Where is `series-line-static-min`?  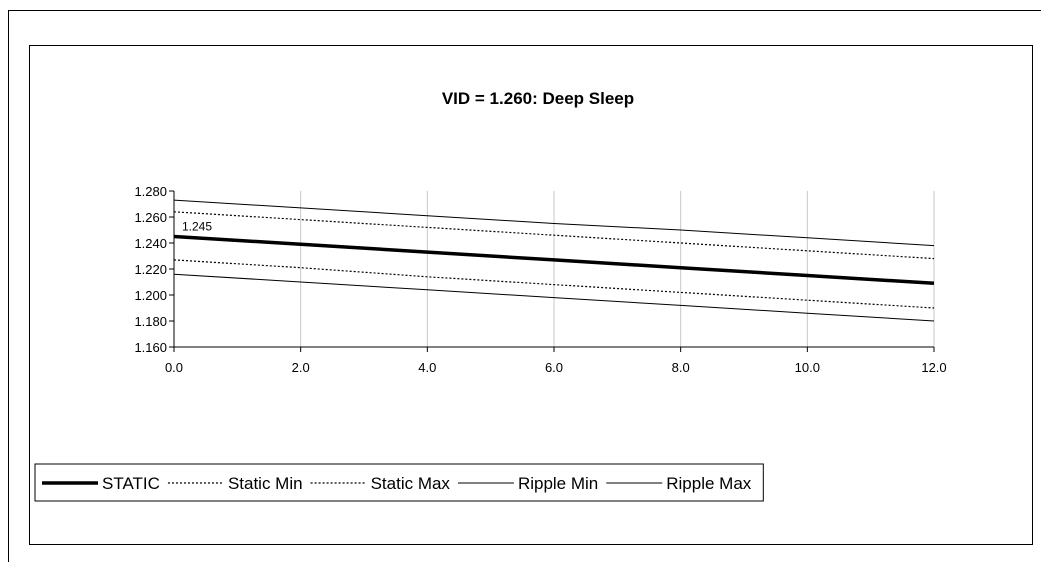 series-line-static-min is located at coordinates (554, 284).